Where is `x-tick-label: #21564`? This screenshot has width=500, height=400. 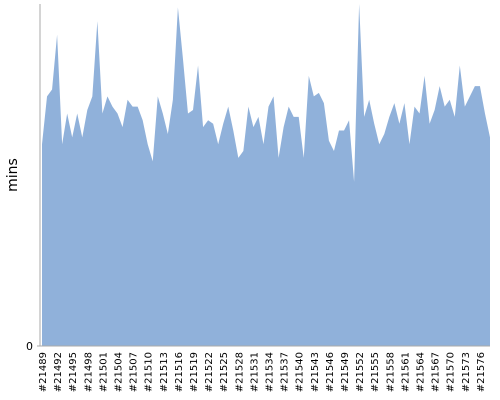
x-tick-label: #21564 is located at coordinates (421, 372).